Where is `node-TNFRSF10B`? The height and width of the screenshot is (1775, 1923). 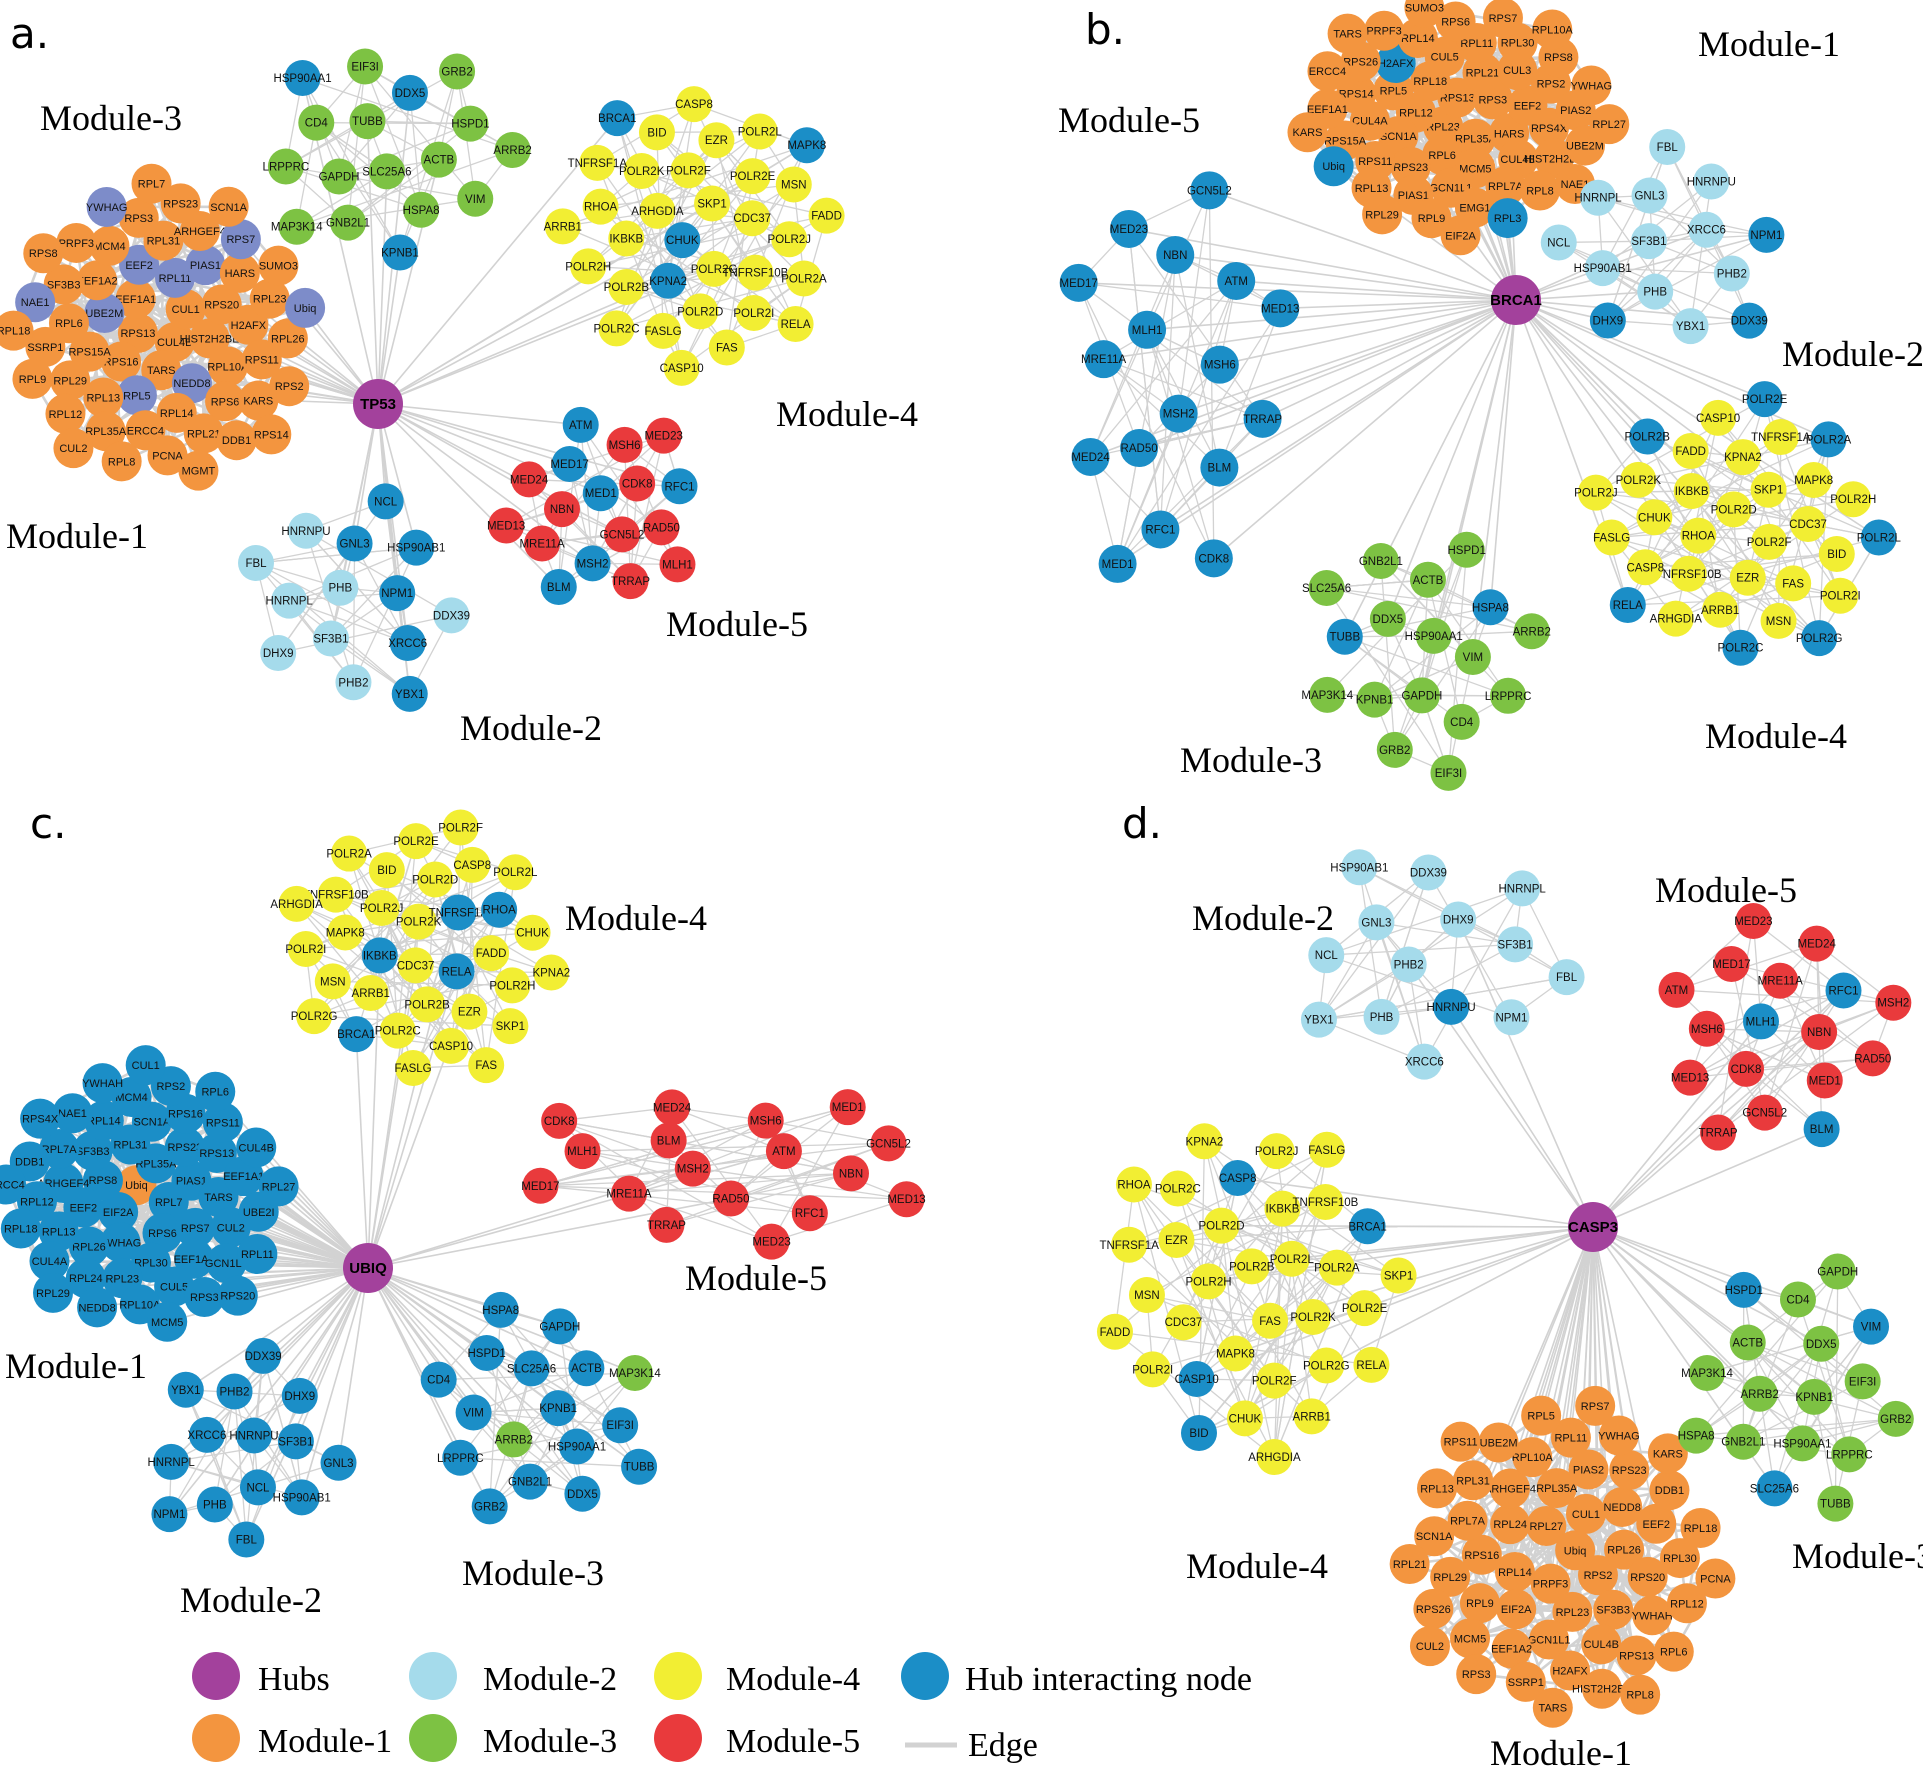
node-TNFRSF10B is located at coordinates (335, 894).